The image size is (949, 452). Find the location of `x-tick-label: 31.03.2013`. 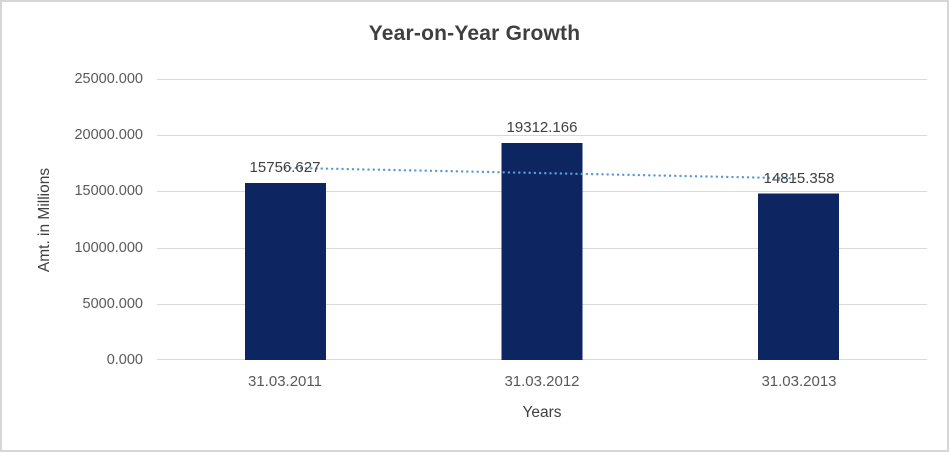

x-tick-label: 31.03.2013 is located at coordinates (799, 381).